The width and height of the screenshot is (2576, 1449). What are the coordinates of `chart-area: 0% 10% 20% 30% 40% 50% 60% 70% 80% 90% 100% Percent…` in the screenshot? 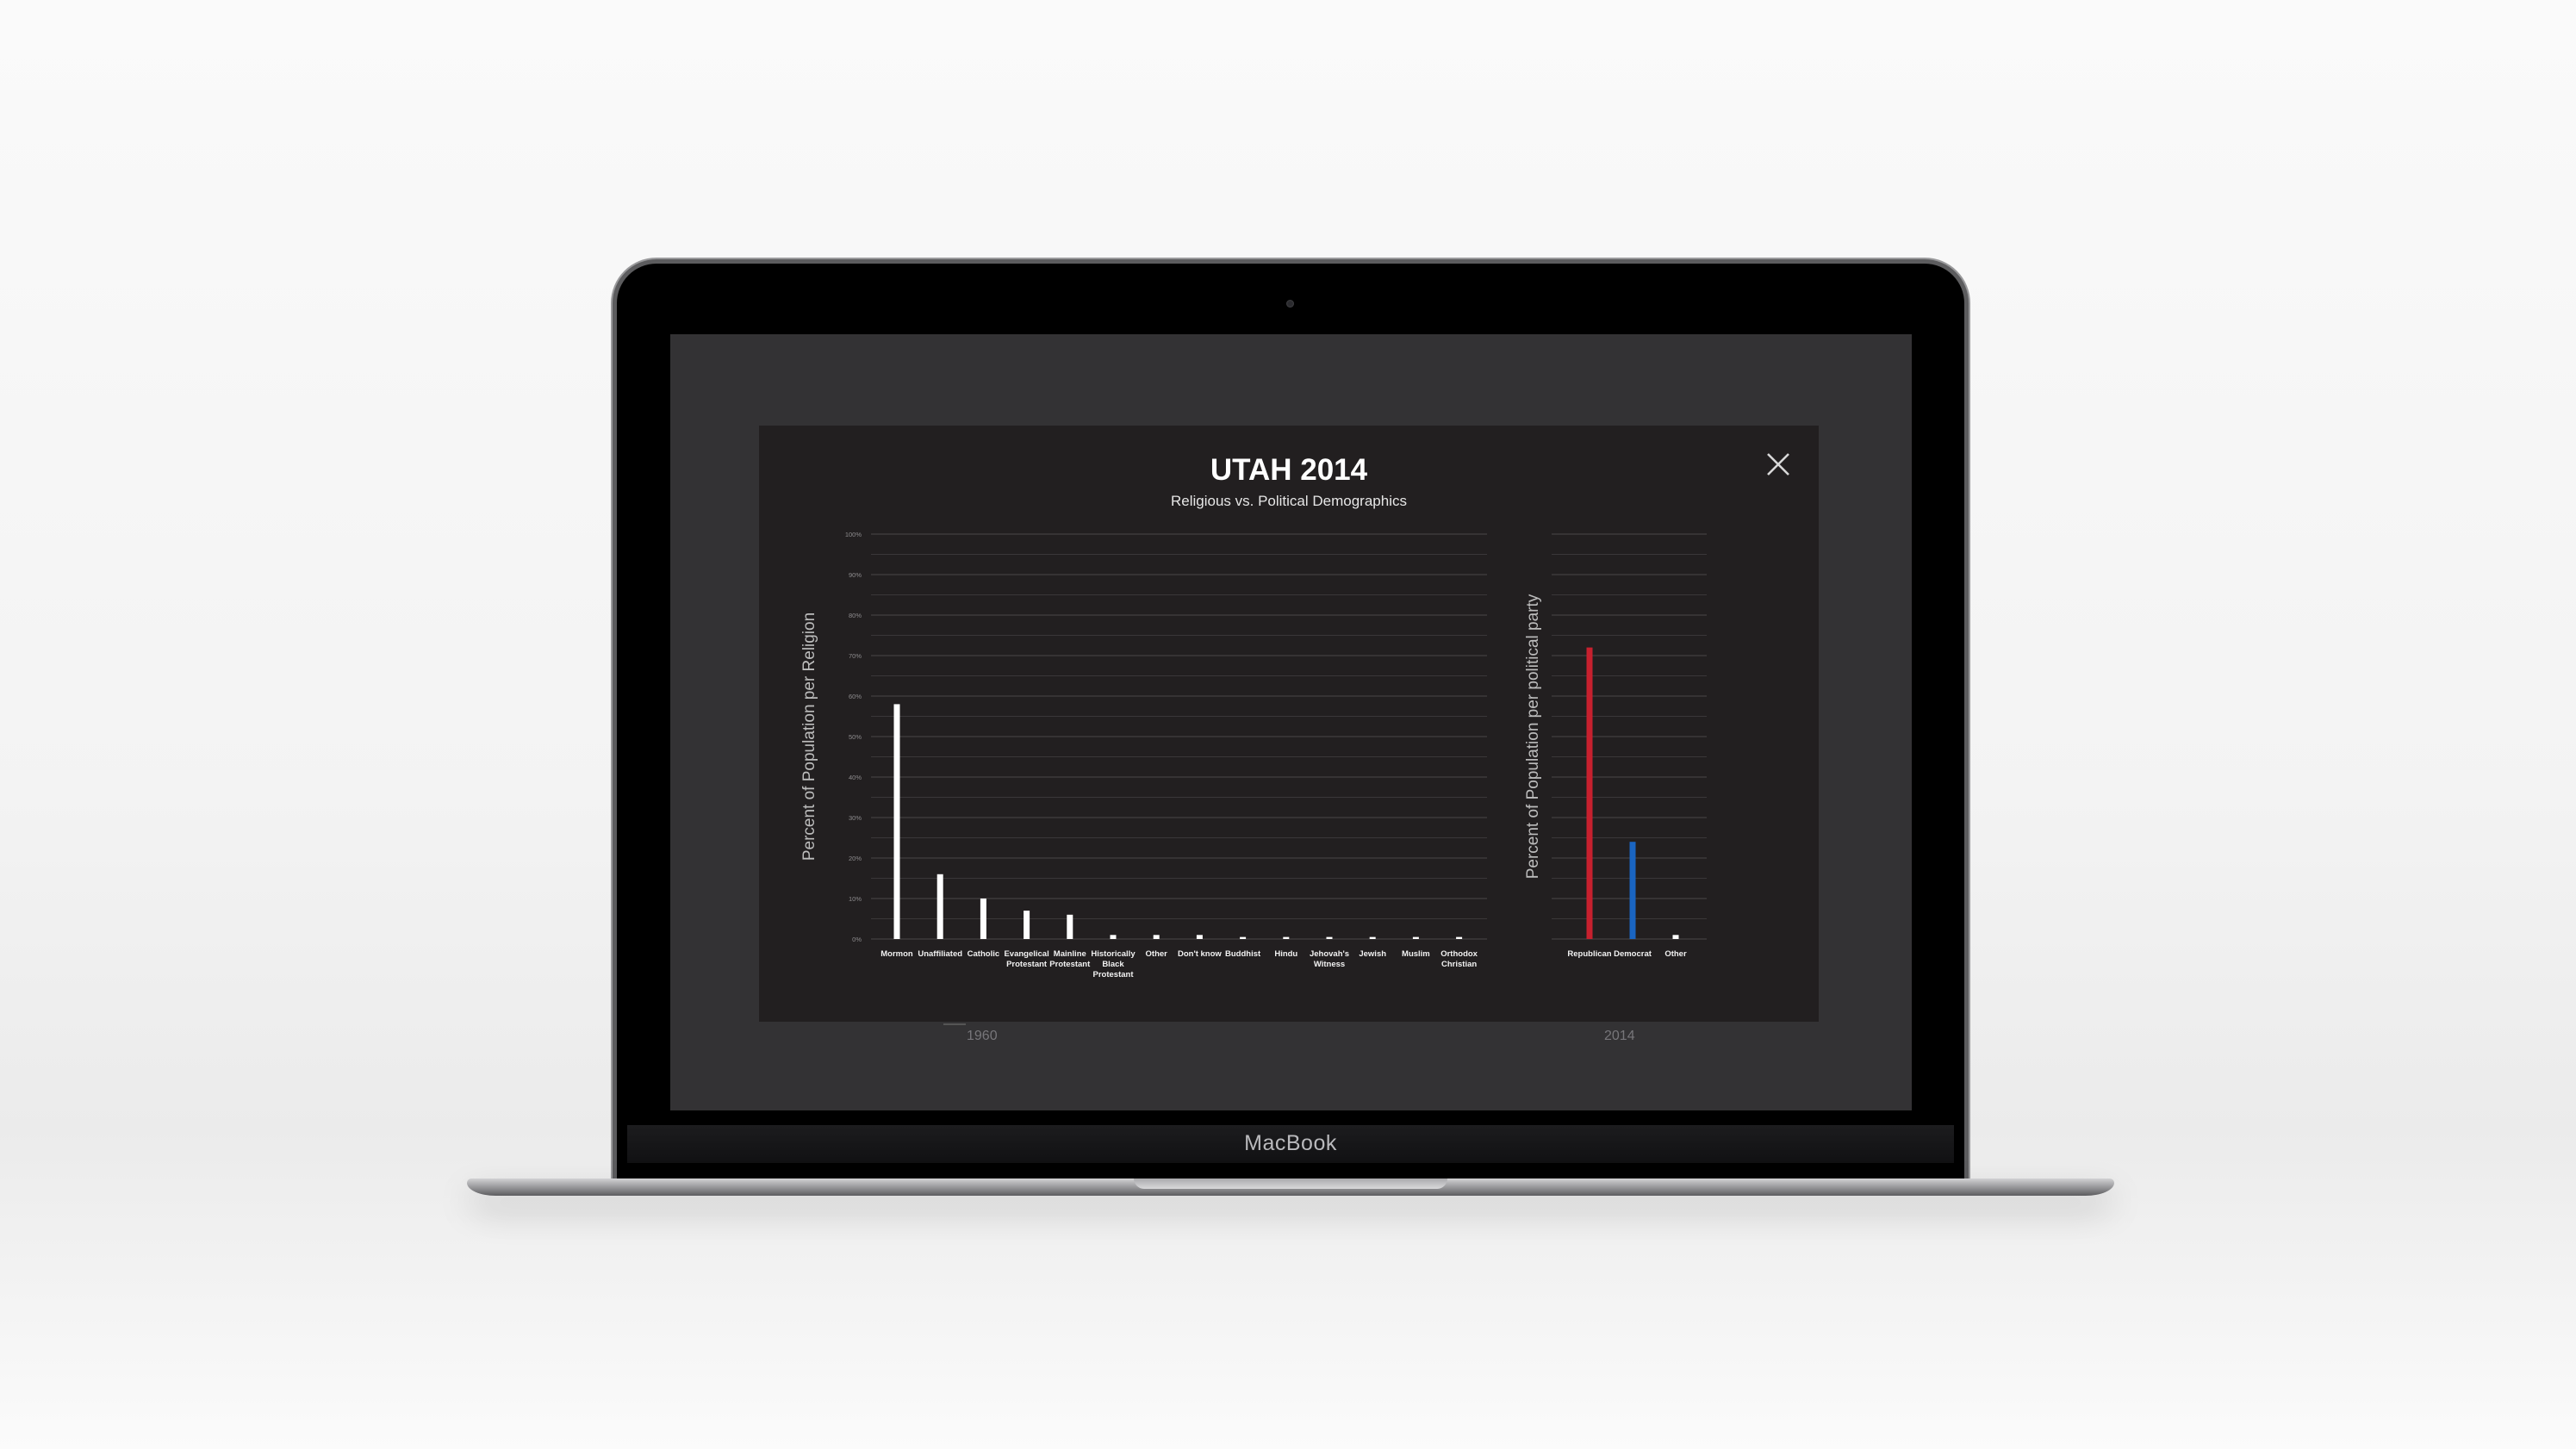 It's located at (1254, 755).